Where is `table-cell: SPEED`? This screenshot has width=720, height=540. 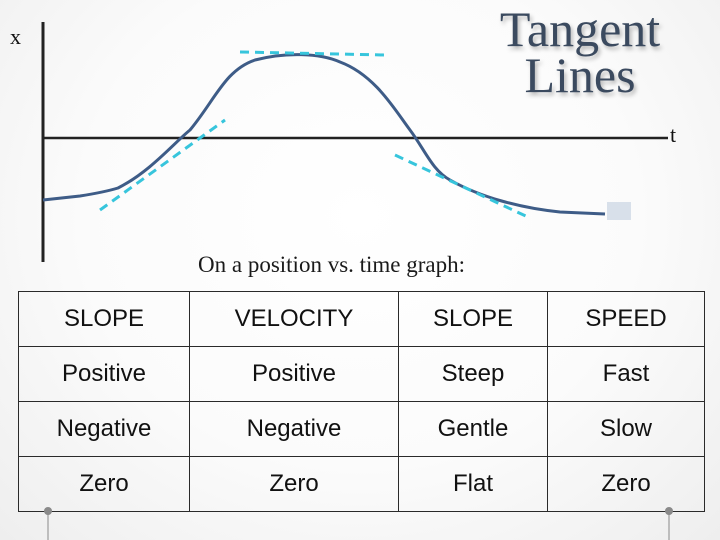
table-cell: SPEED is located at coordinates (626, 319).